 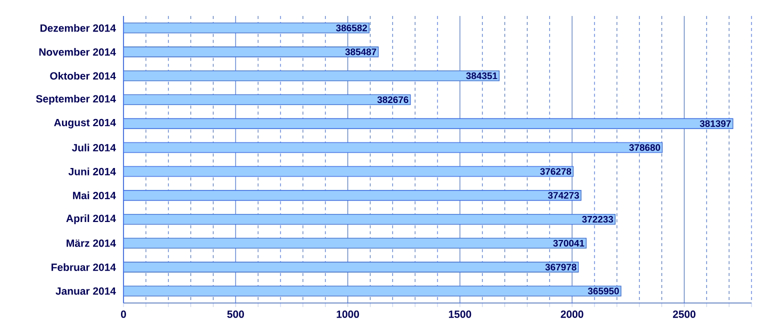 What do you see at coordinates (568, 243) in the screenshot?
I see `annotation: 370041` at bounding box center [568, 243].